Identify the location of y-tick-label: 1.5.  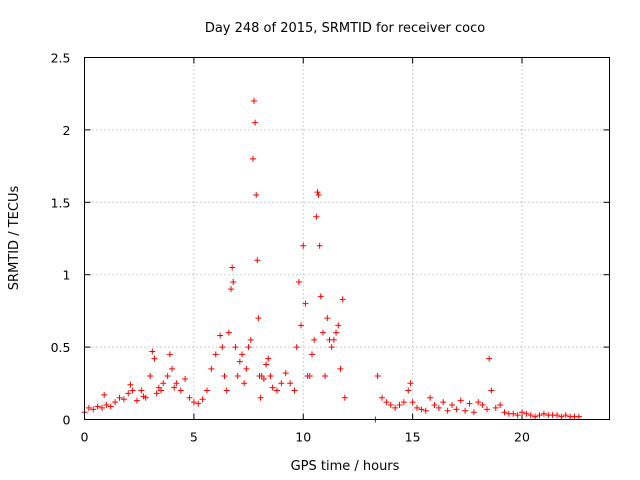
(61, 202).